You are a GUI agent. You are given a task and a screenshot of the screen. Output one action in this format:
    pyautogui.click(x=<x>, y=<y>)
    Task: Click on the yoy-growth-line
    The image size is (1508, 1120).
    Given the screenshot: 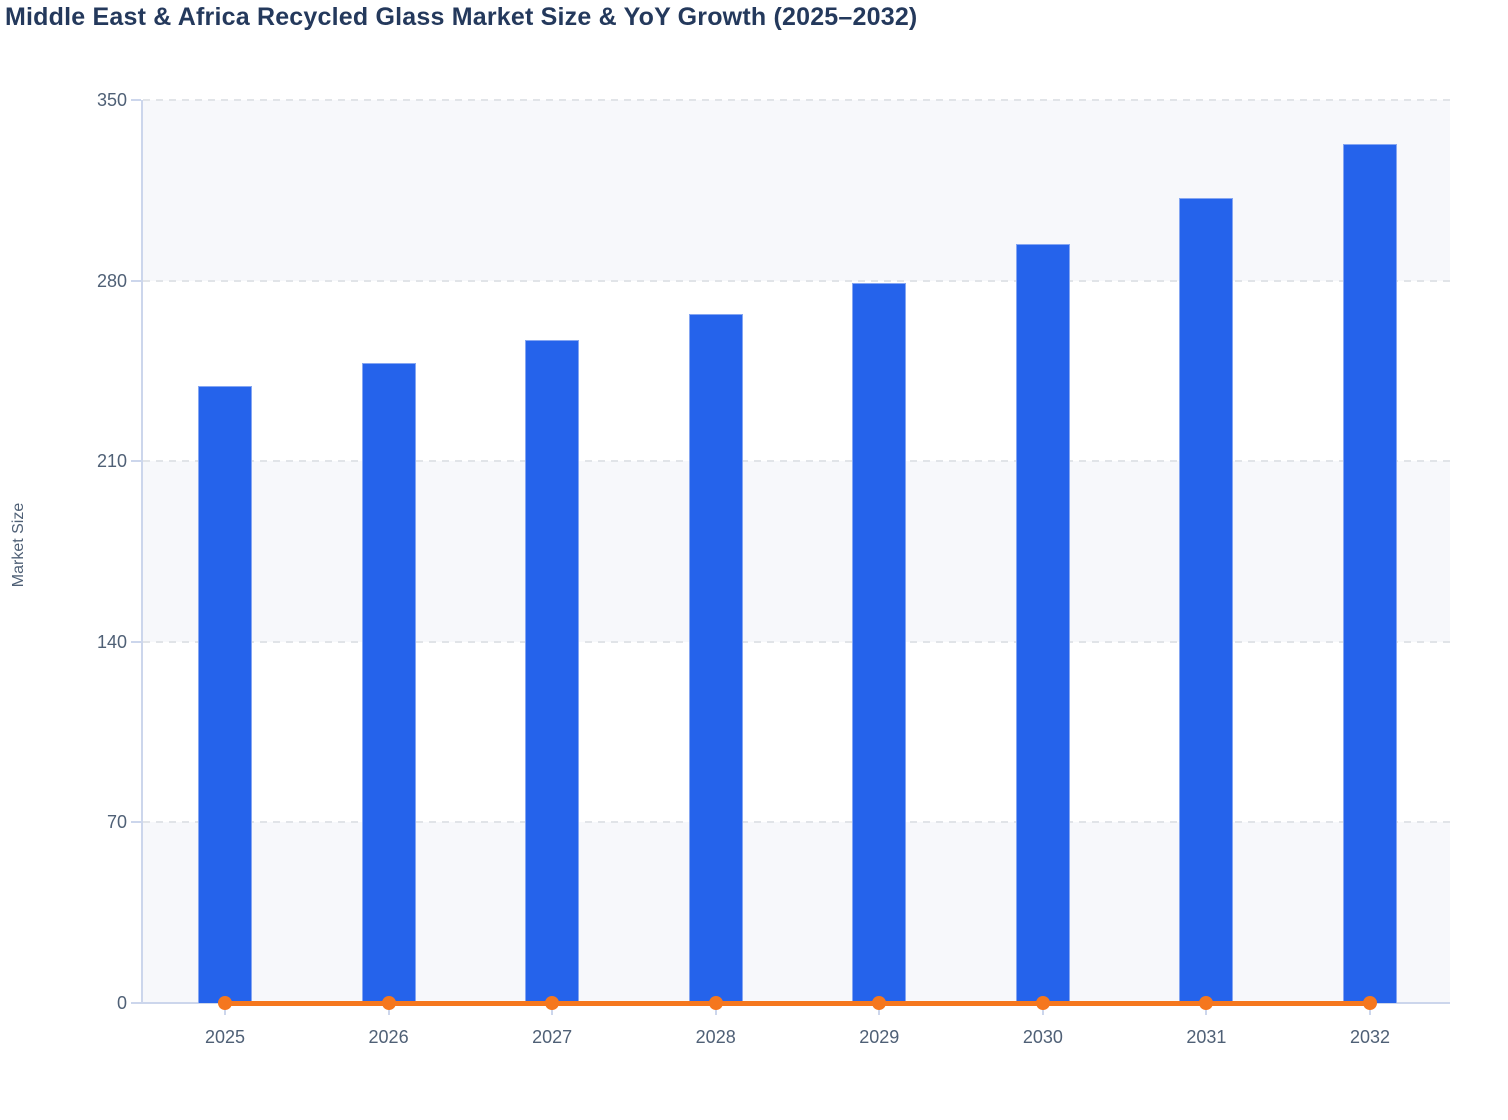 What is the action you would take?
    pyautogui.click(x=797, y=1003)
    